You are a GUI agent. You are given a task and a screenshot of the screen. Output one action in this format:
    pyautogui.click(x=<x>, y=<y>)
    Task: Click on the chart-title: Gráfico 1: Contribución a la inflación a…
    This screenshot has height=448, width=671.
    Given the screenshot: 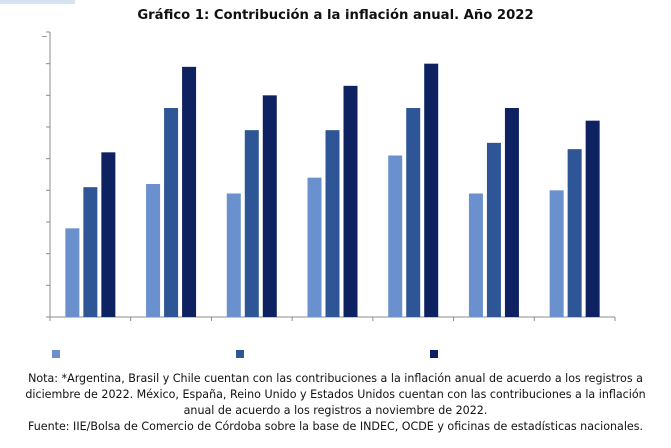 What is the action you would take?
    pyautogui.click(x=335, y=15)
    